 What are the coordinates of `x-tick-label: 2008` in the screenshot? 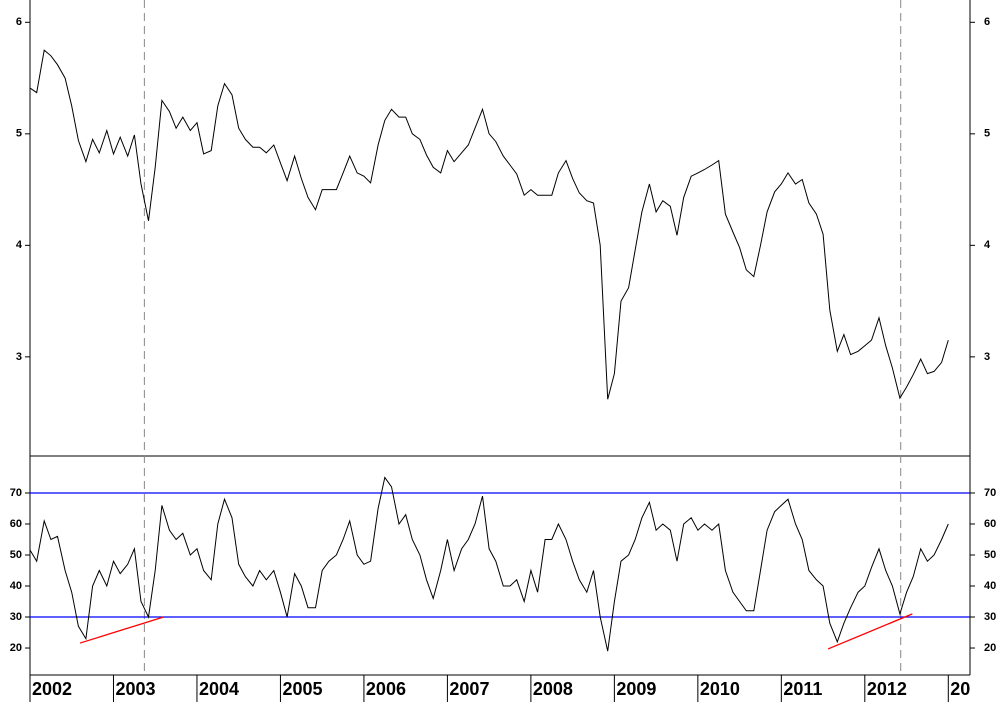 It's located at (553, 689).